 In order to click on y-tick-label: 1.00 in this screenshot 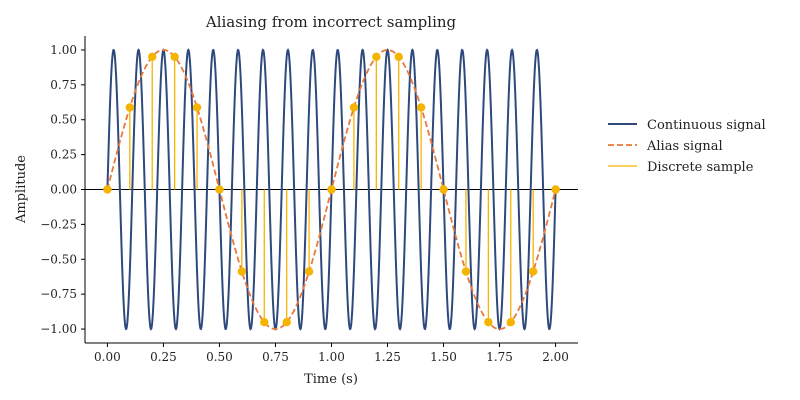, I will do `click(63, 50)`.